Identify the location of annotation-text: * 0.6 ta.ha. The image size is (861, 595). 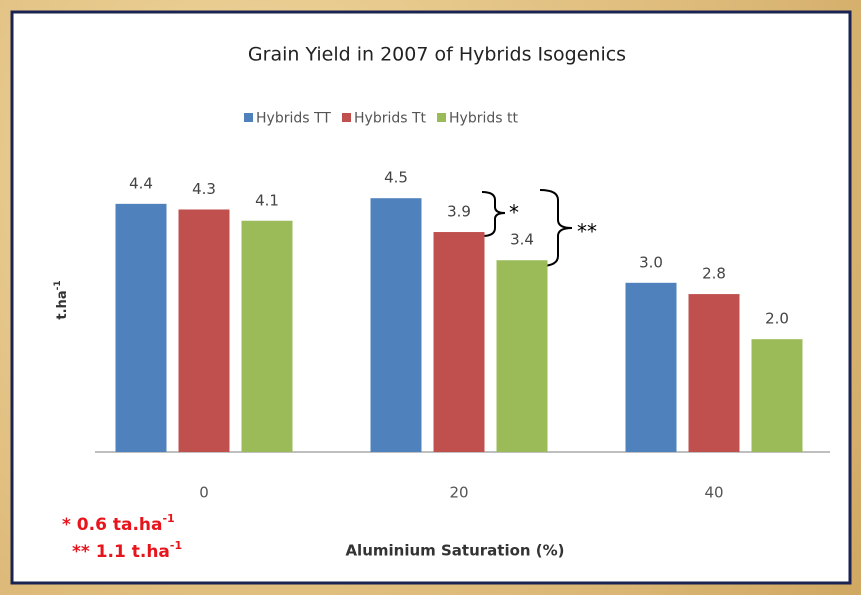
(112, 525).